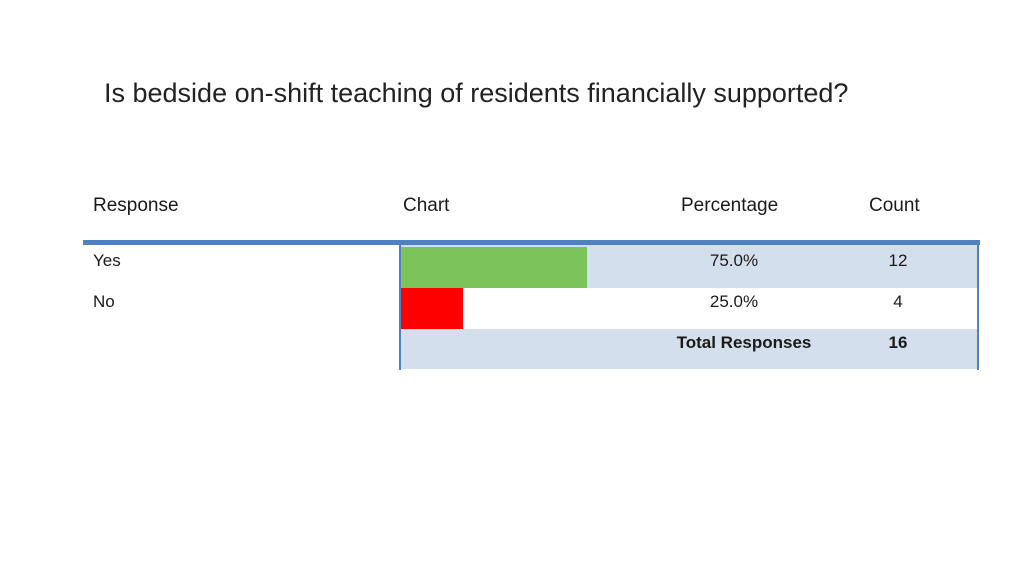 This screenshot has height=576, width=1024. What do you see at coordinates (734, 301) in the screenshot?
I see `percentage-no: 25.0%` at bounding box center [734, 301].